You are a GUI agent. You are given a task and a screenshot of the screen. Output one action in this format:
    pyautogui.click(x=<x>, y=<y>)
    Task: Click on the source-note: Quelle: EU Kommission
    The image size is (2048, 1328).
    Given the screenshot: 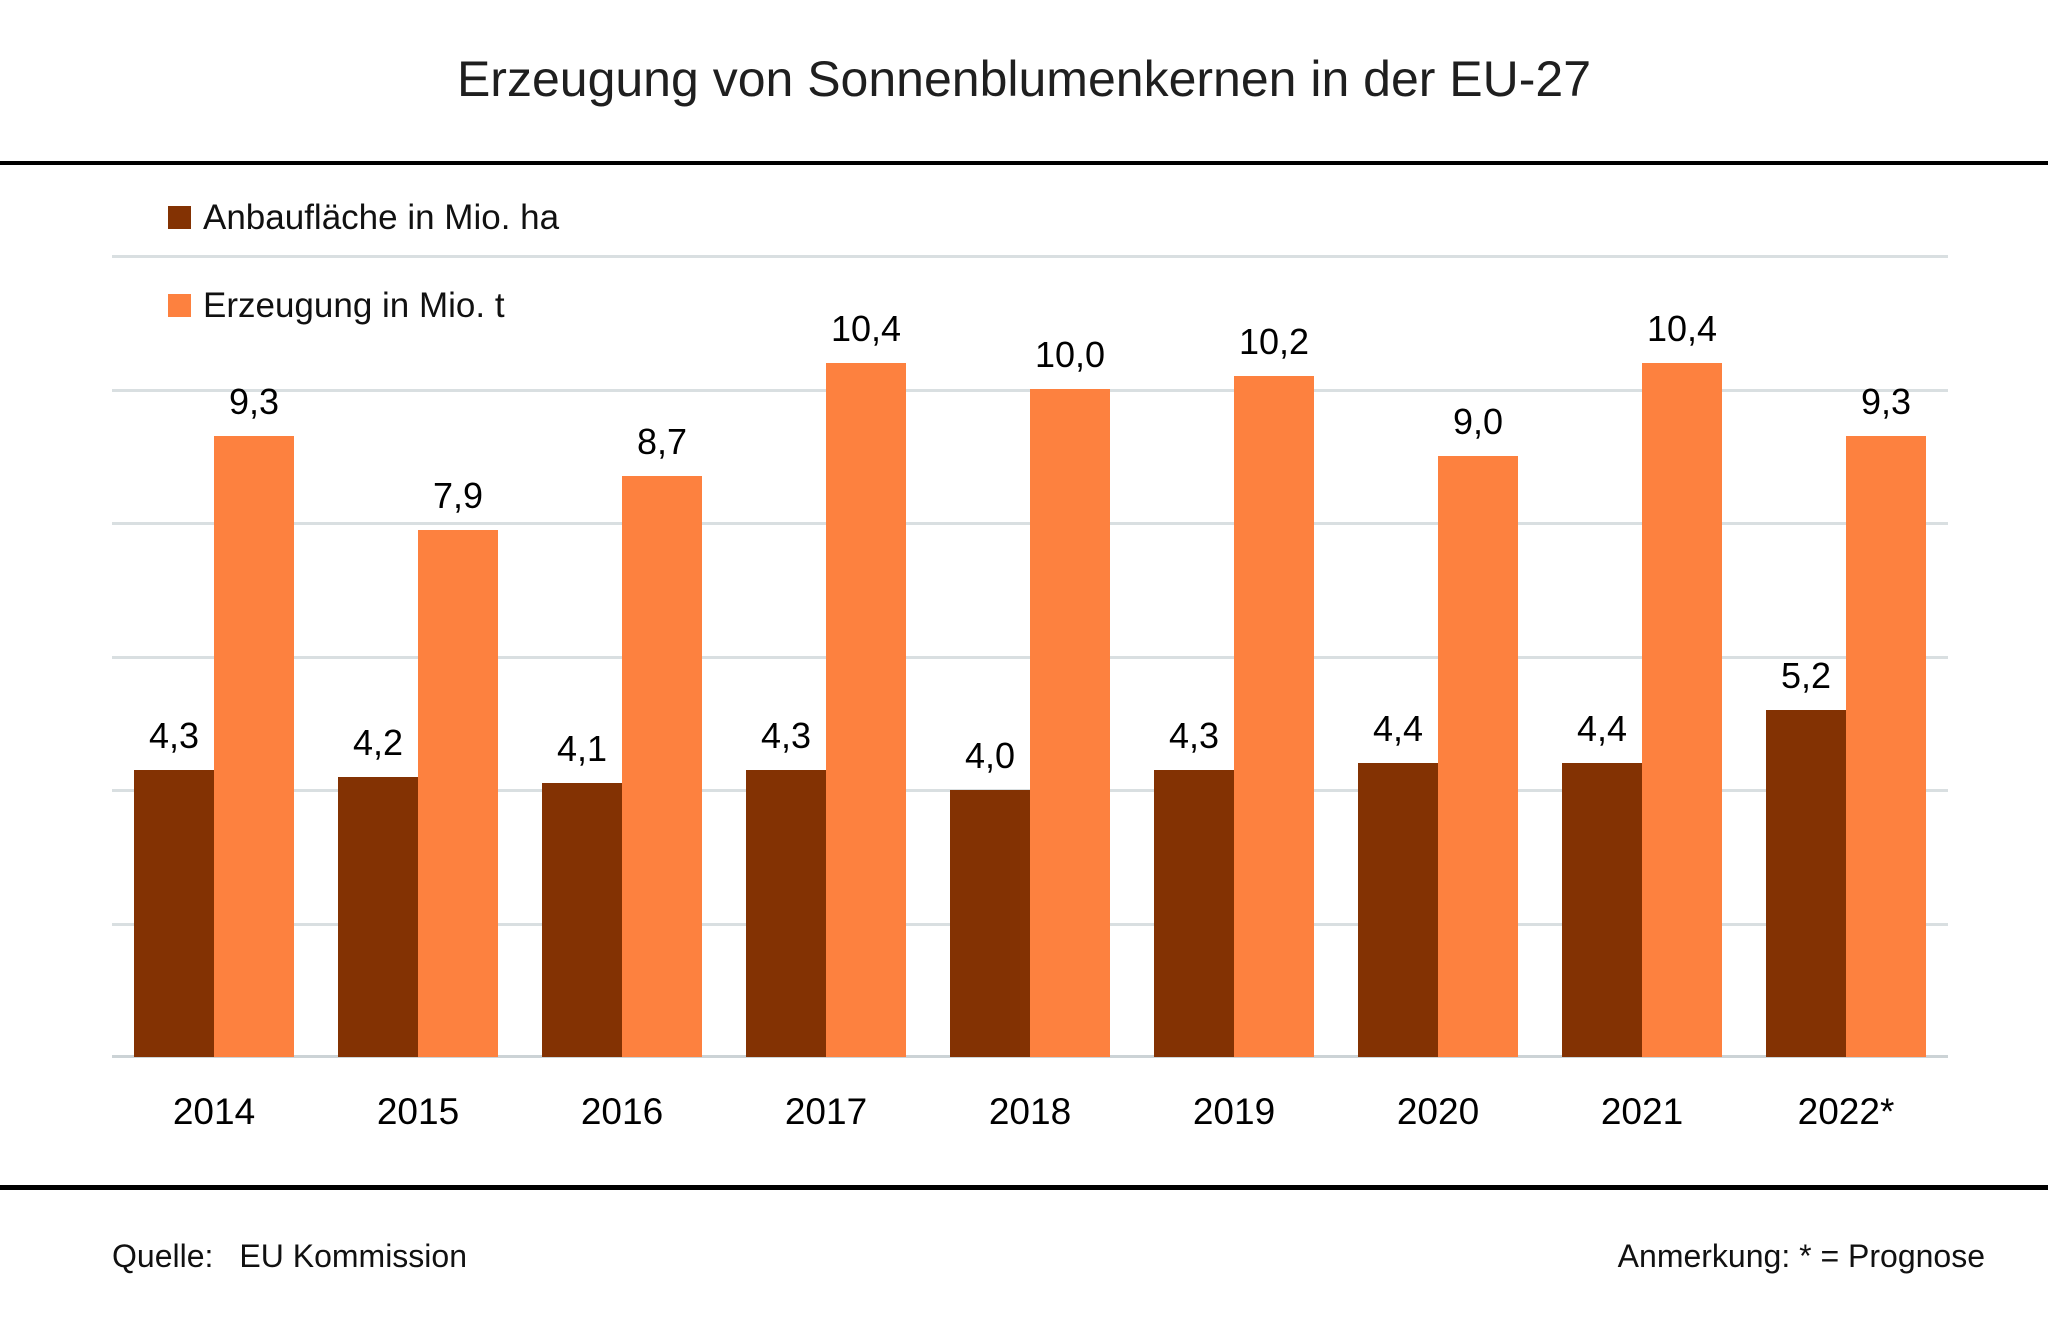 What is the action you would take?
    pyautogui.click(x=289, y=1256)
    